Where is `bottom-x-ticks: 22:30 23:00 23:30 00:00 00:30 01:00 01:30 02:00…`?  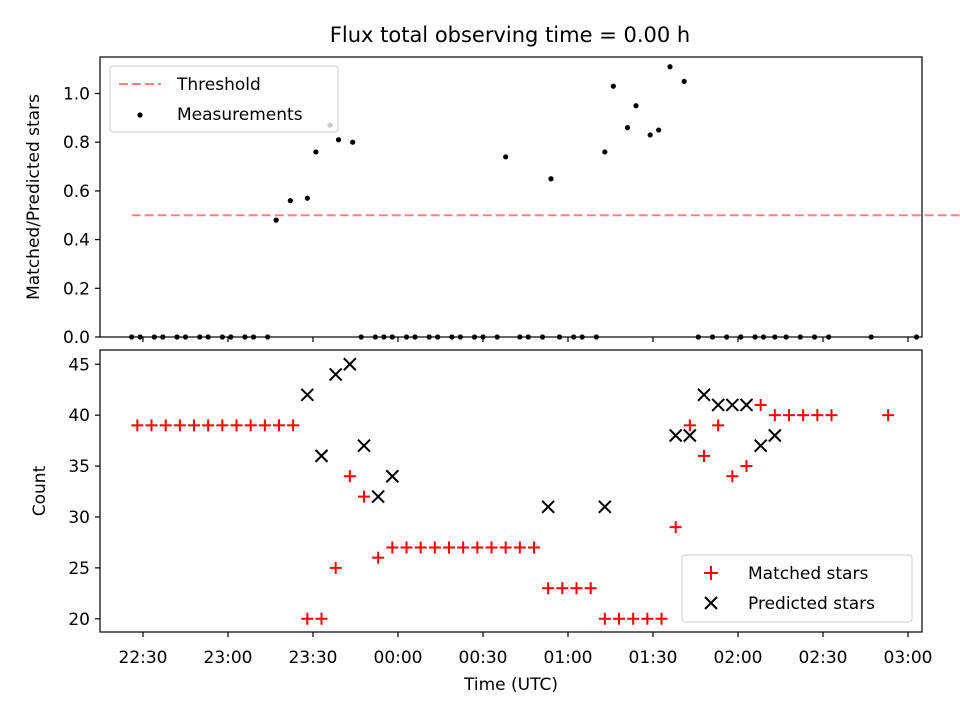
bottom-x-ticks: 22:30 23:00 23:30 00:00 00:30 01:00 01:30 02:00… is located at coordinates (526, 650).